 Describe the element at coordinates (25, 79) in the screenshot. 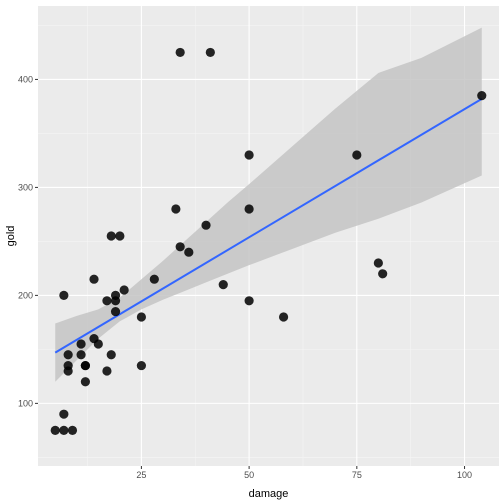

I see `y-tick-label: 400` at that location.